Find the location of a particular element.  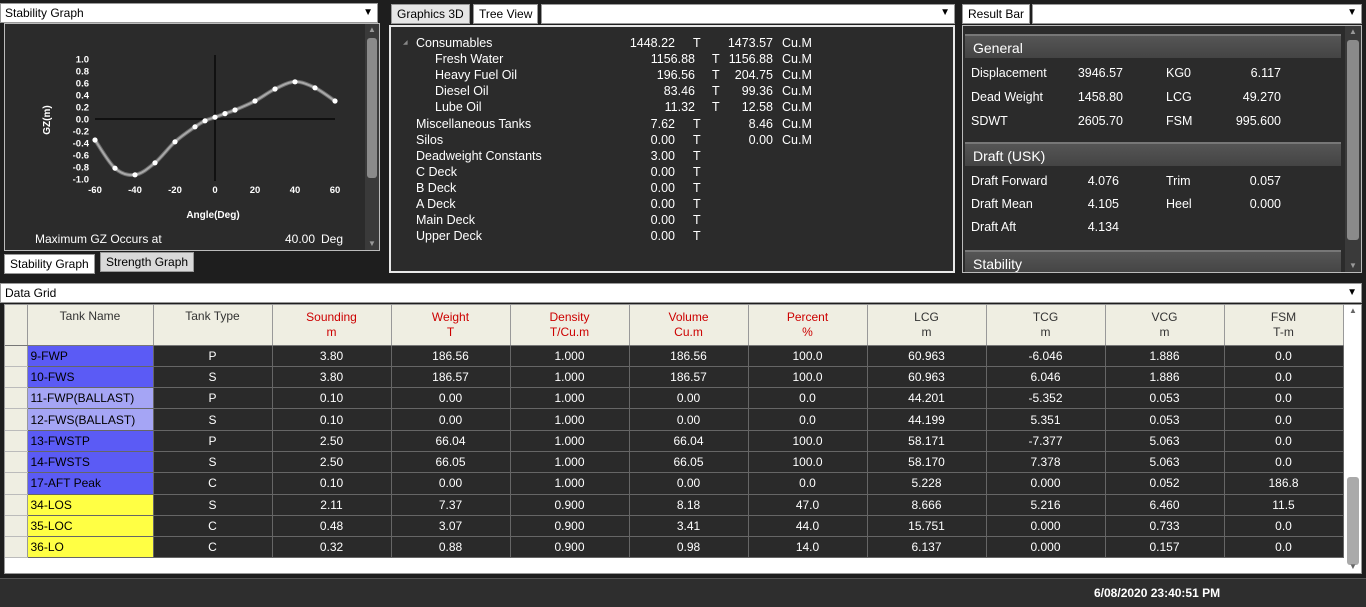

table-cell: 0.900 is located at coordinates (570, 505).